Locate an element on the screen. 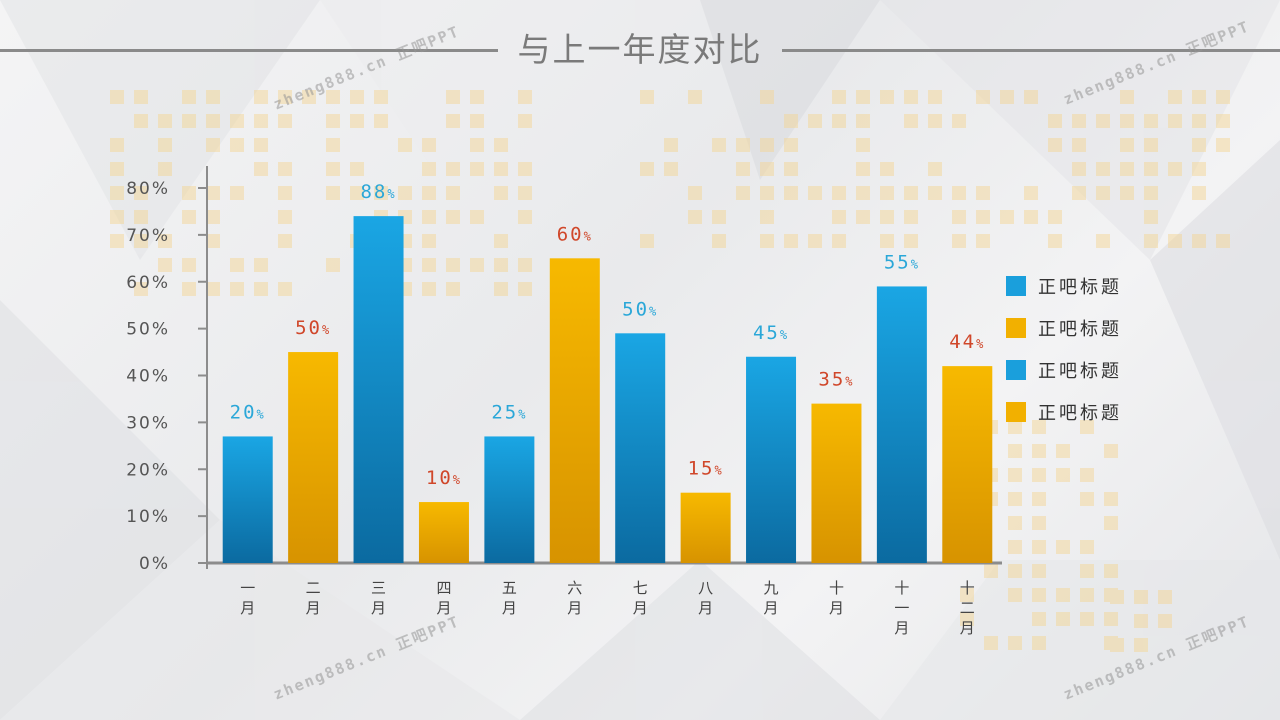  x-tick-label: 一 is located at coordinates (247, 588).